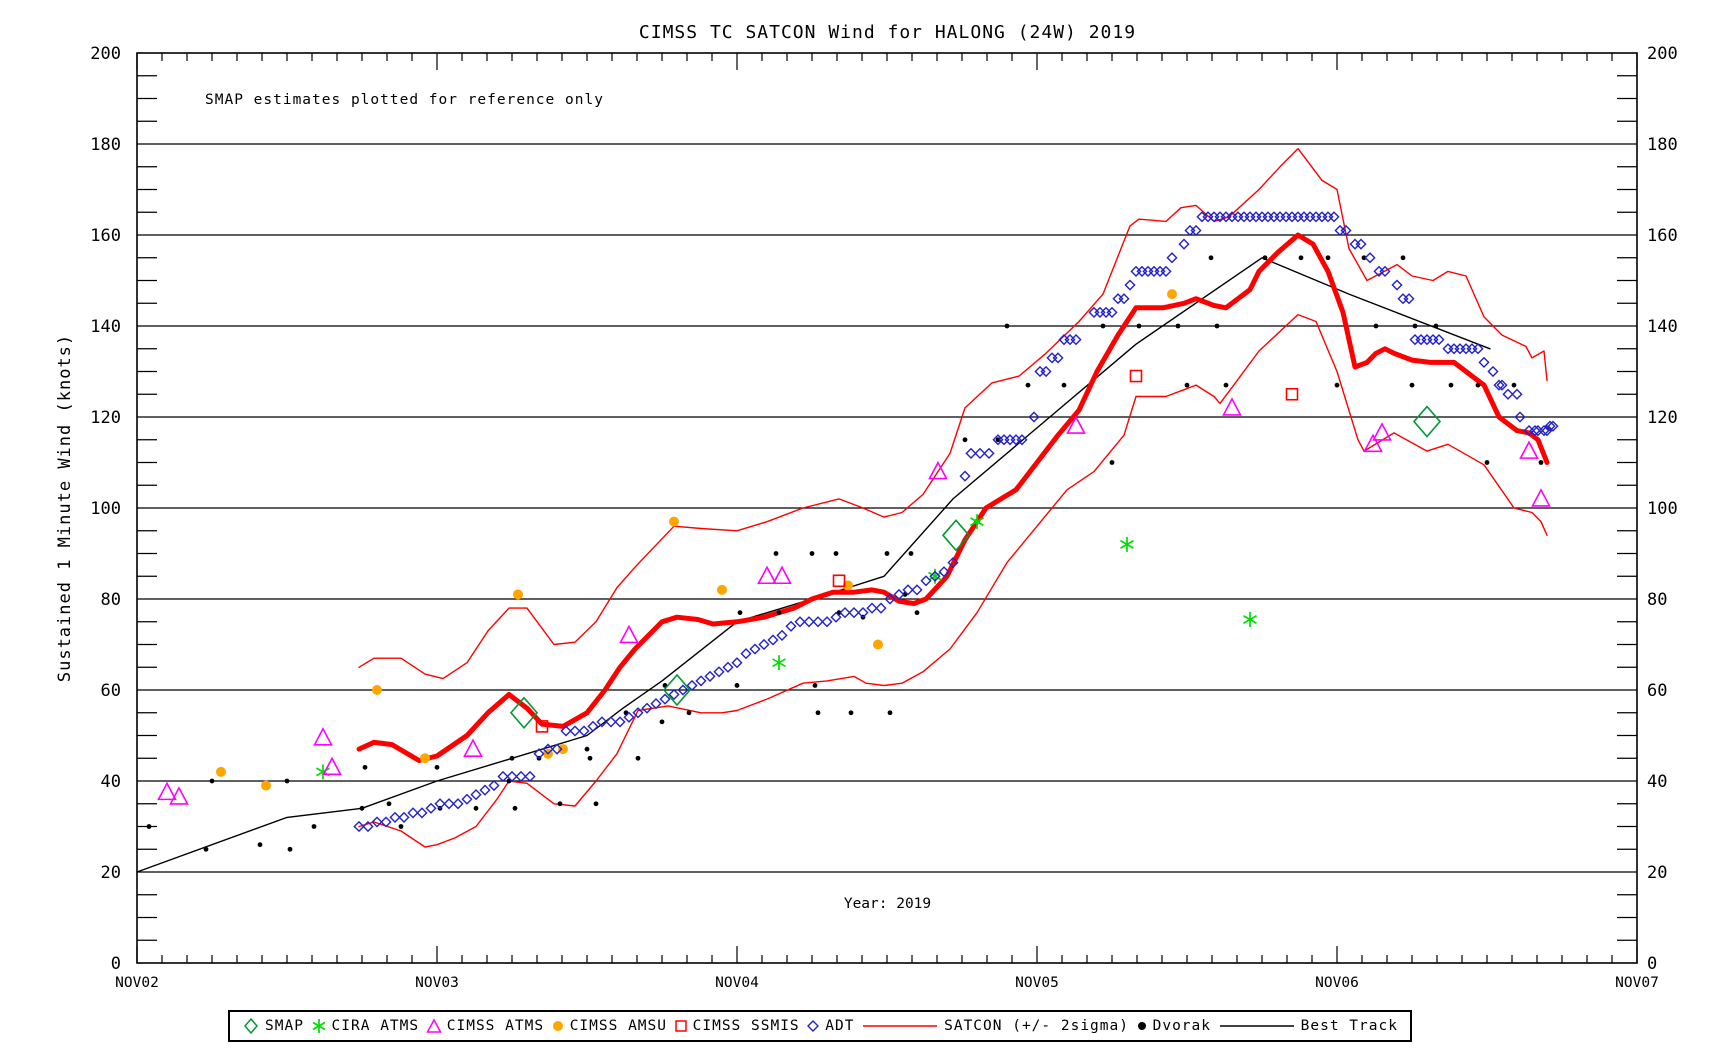 This screenshot has width=1725, height=1050. Describe the element at coordinates (437, 983) in the screenshot. I see `svg-text: NOV03` at that location.